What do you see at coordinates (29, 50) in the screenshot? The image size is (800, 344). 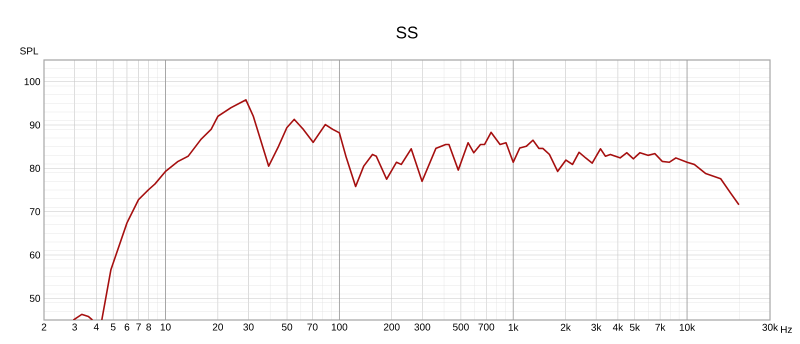 I see `y-axis-title: SPL` at bounding box center [29, 50].